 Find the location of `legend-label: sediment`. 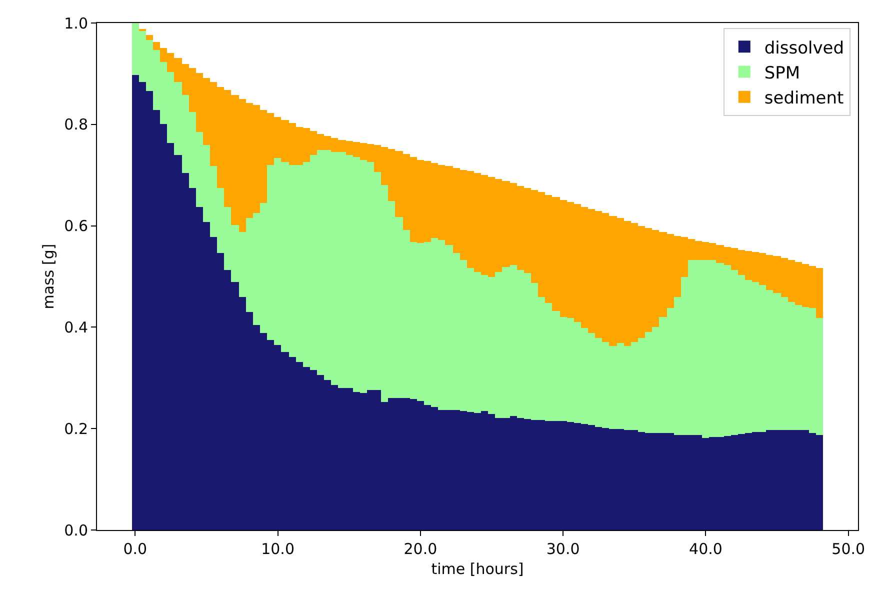

legend-label: sediment is located at coordinates (804, 98).